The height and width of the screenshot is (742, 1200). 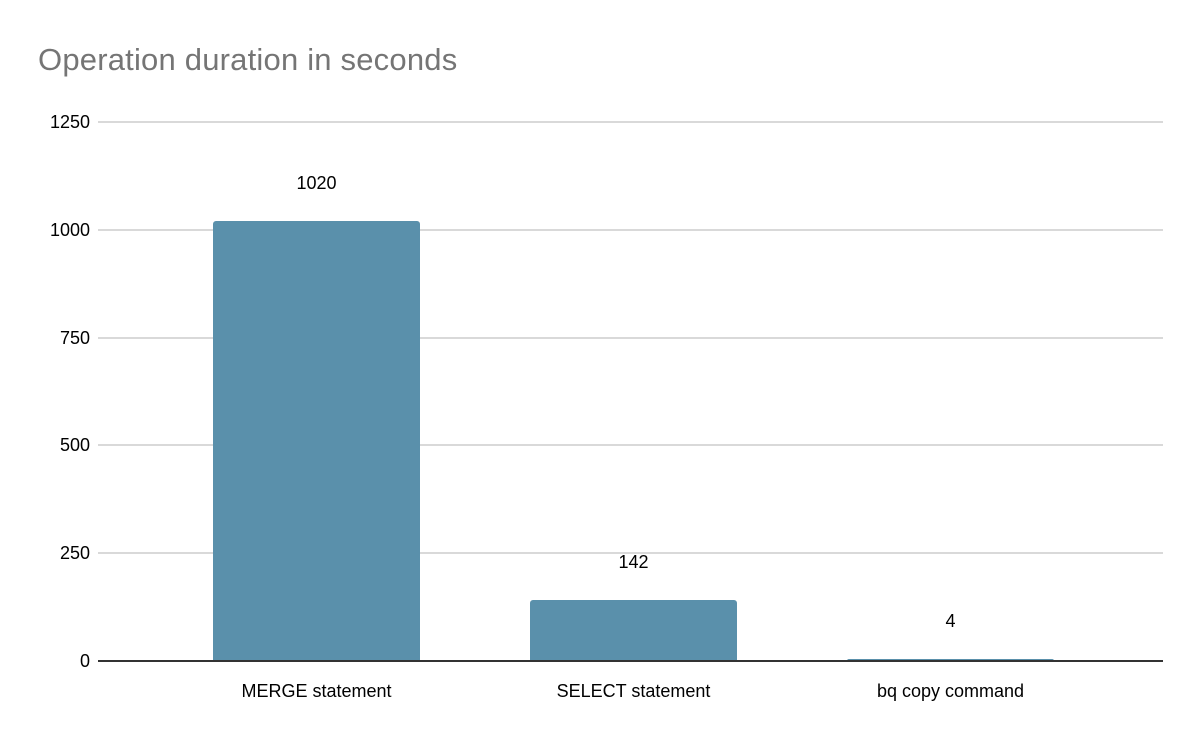 What do you see at coordinates (316, 183) in the screenshot?
I see `bar-value-label: 1020` at bounding box center [316, 183].